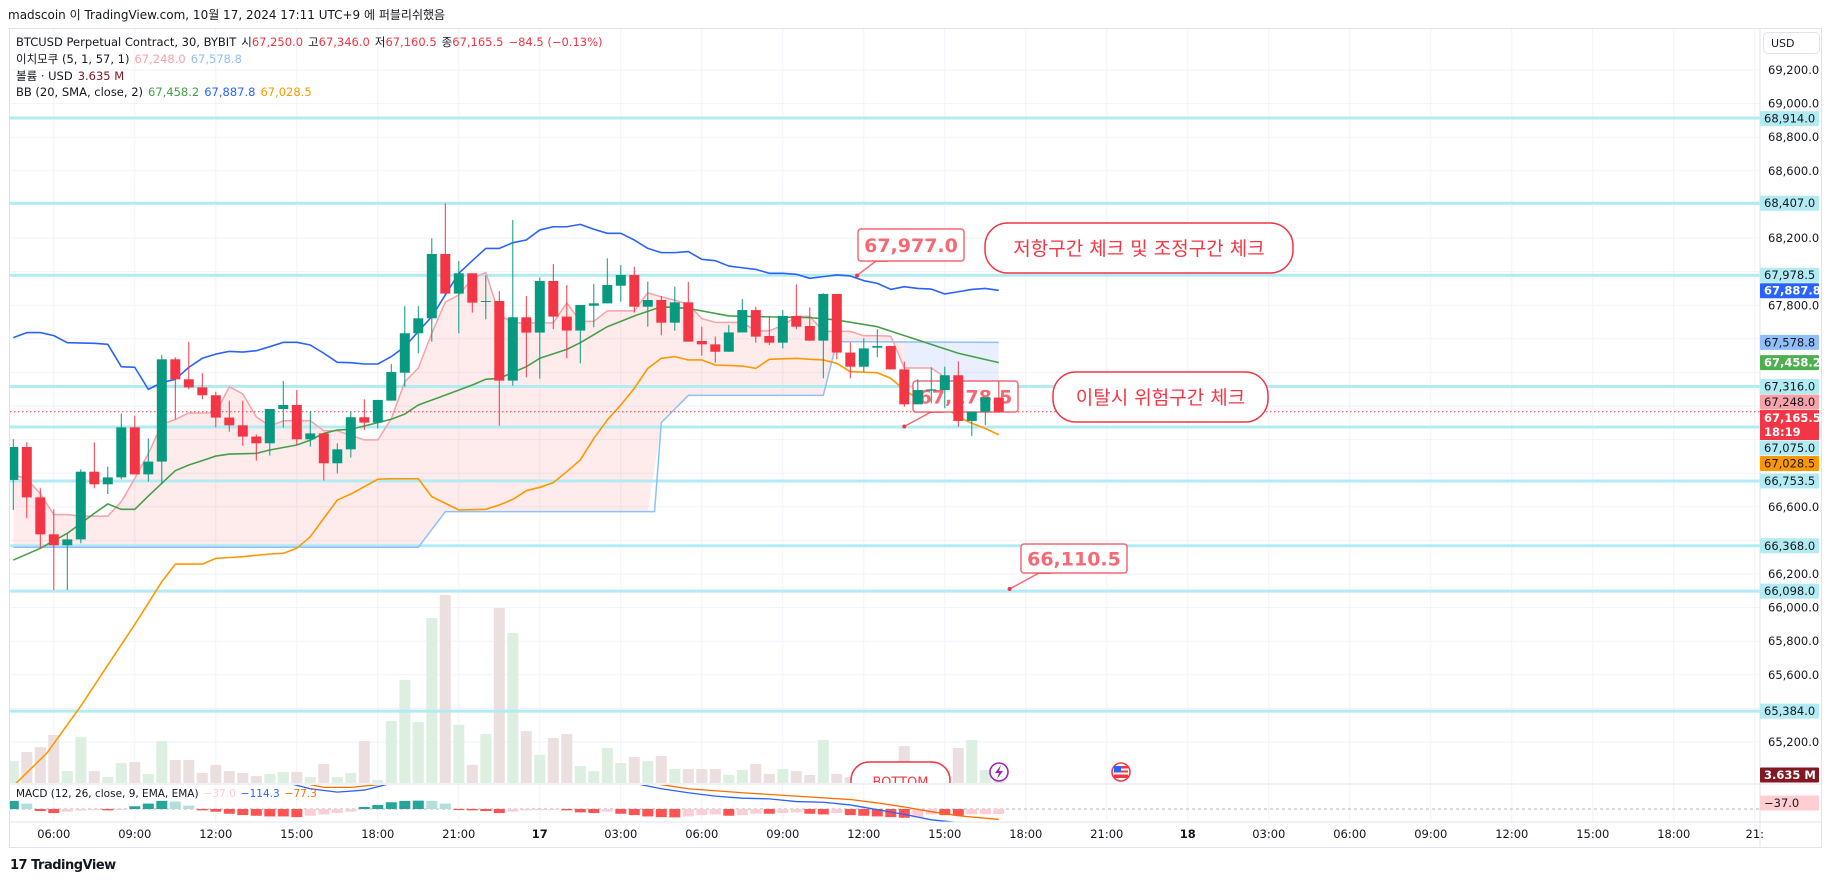 This screenshot has width=1835, height=883. I want to click on price-tick-label: 69,200.0, so click(1793, 70).